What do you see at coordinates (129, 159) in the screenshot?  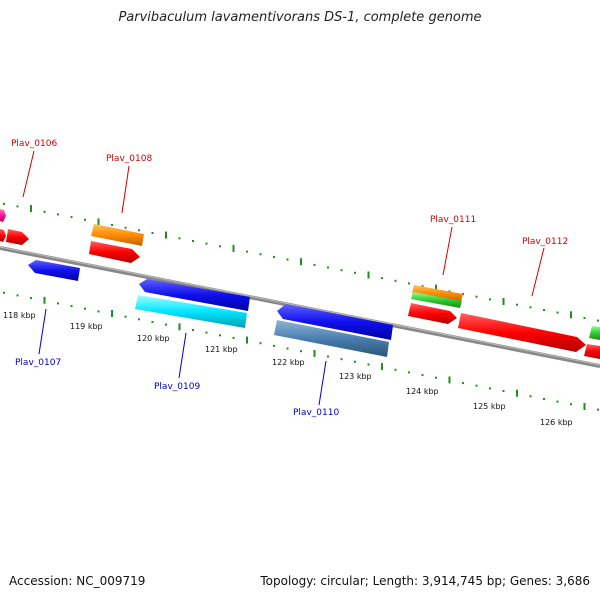 I see `gene-label-plav-0108: Plav_0108` at bounding box center [129, 159].